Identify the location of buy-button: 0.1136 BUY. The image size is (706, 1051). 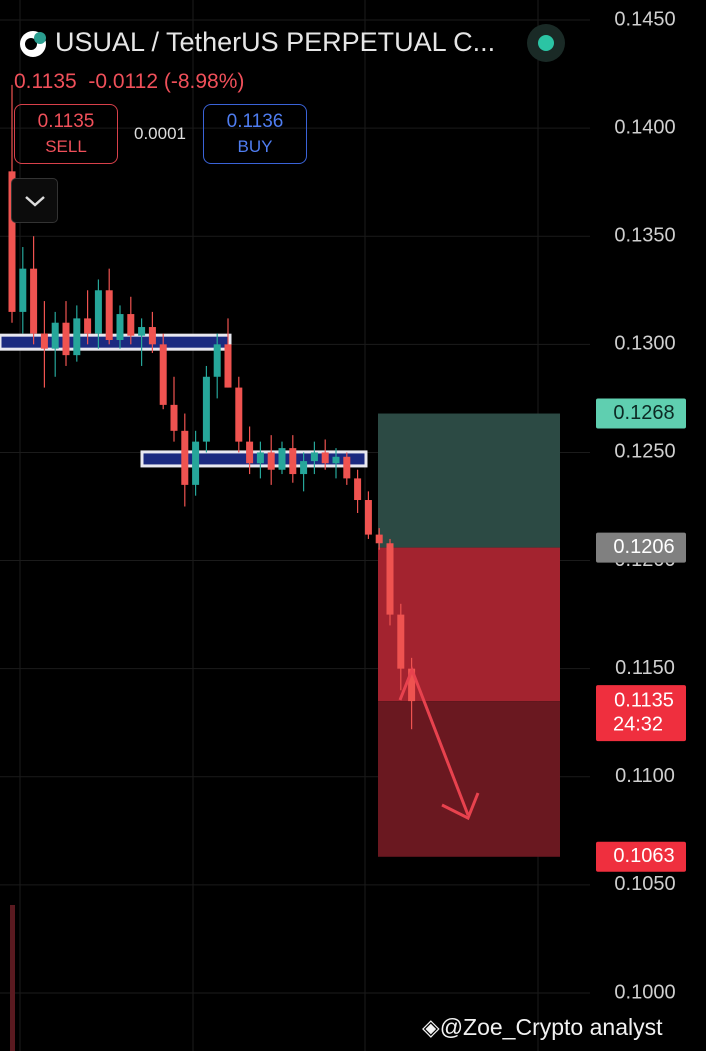
(255, 134).